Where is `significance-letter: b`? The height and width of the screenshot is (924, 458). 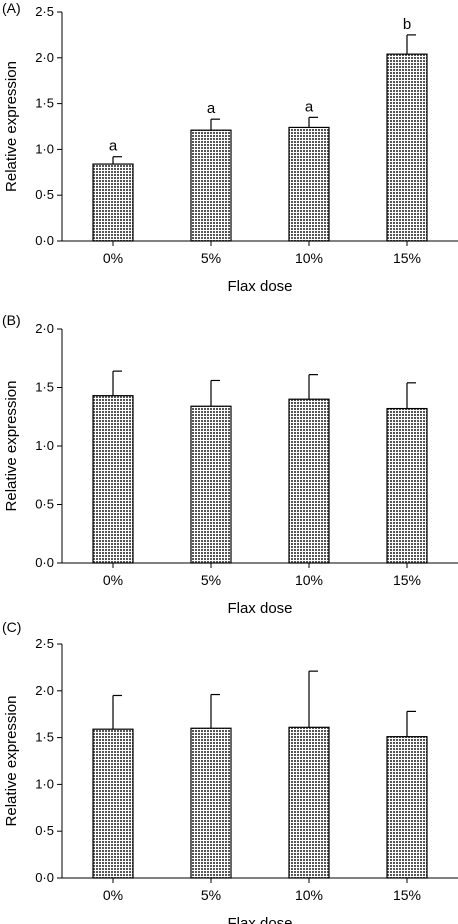
significance-letter: b is located at coordinates (407, 24).